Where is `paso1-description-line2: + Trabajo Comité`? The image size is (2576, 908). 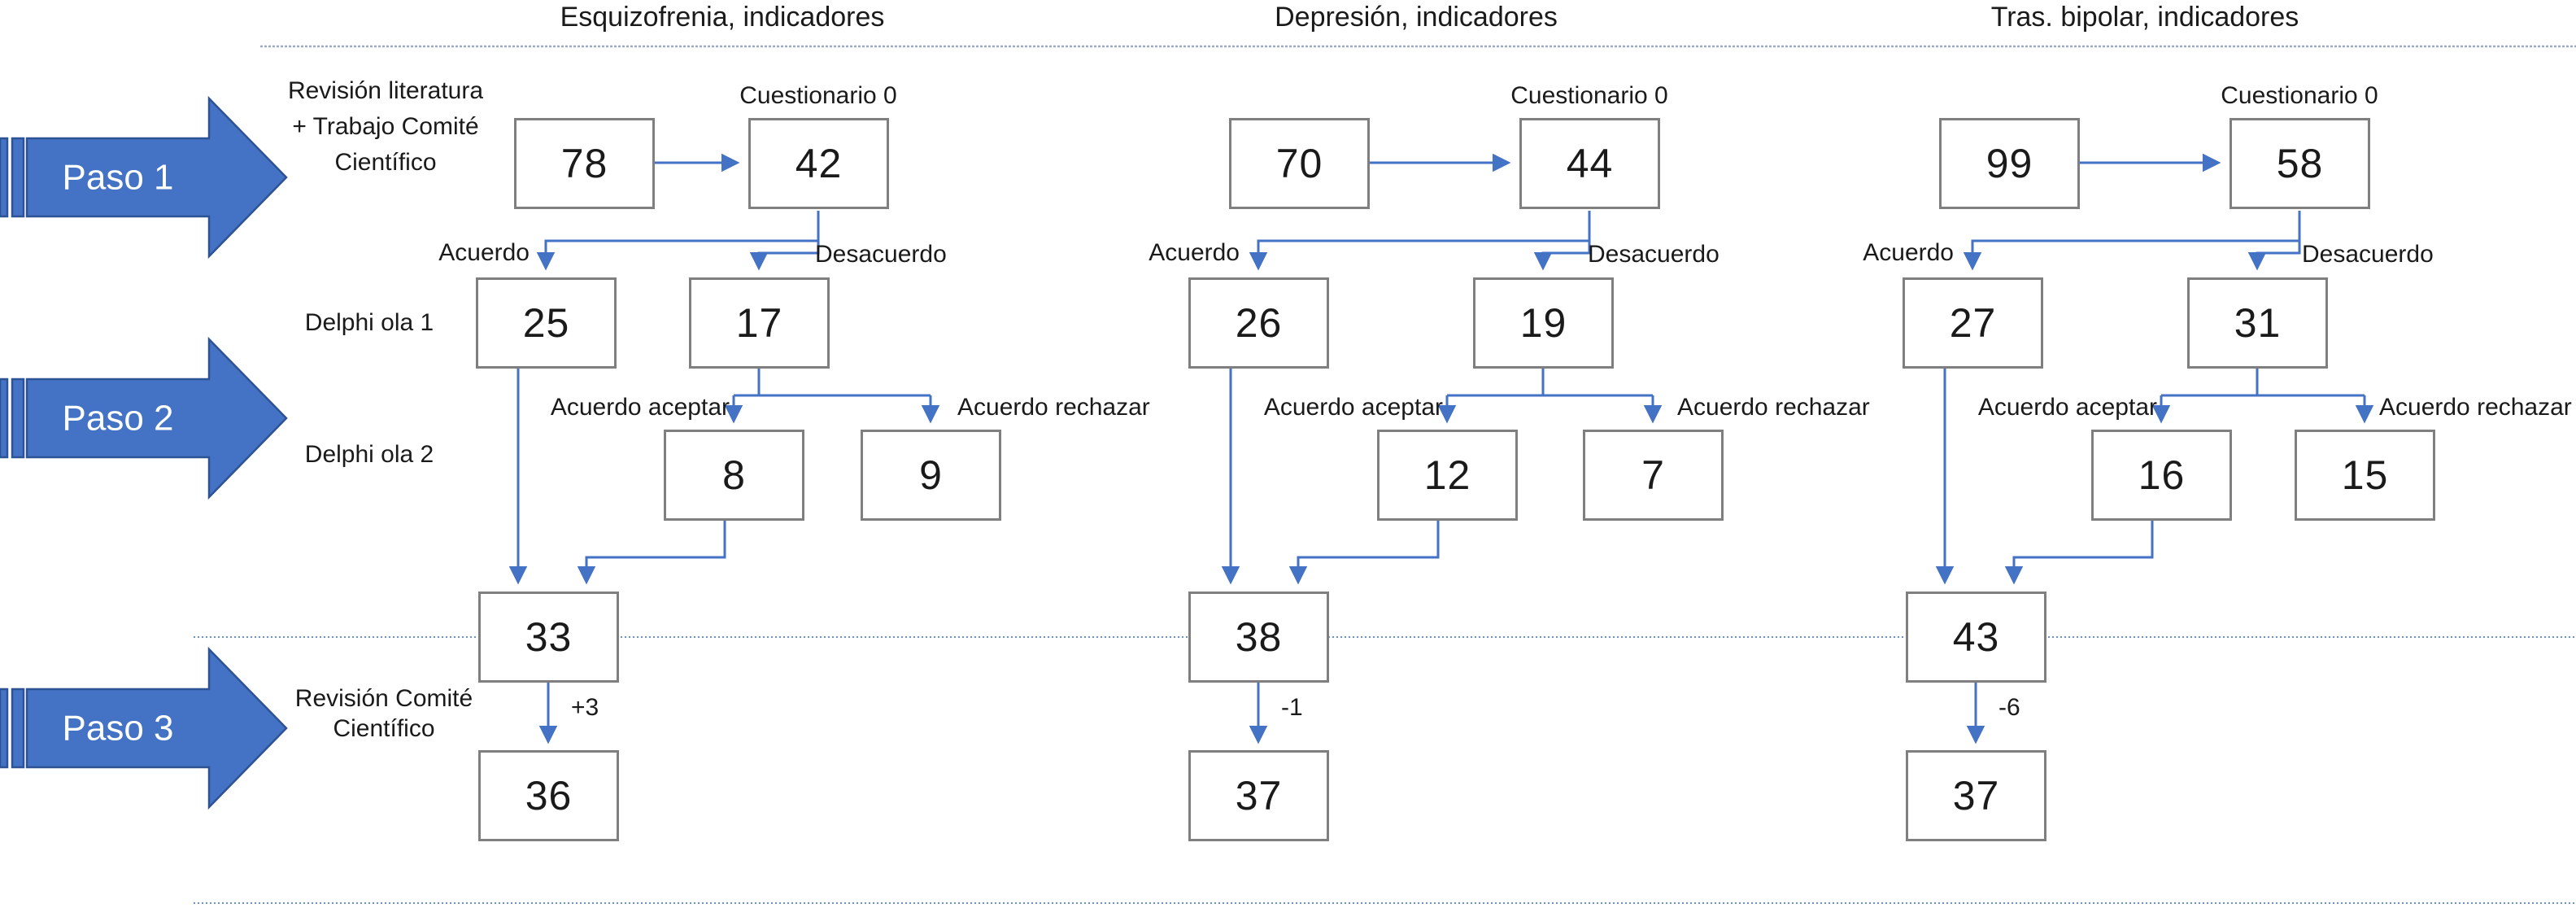
paso1-description-line2: + Trabajo Comité is located at coordinates (385, 126).